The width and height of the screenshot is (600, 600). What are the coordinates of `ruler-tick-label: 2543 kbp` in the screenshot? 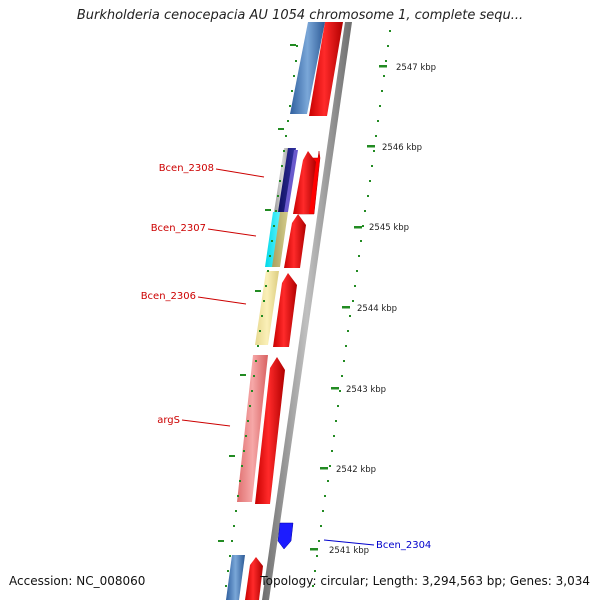 It's located at (366, 390).